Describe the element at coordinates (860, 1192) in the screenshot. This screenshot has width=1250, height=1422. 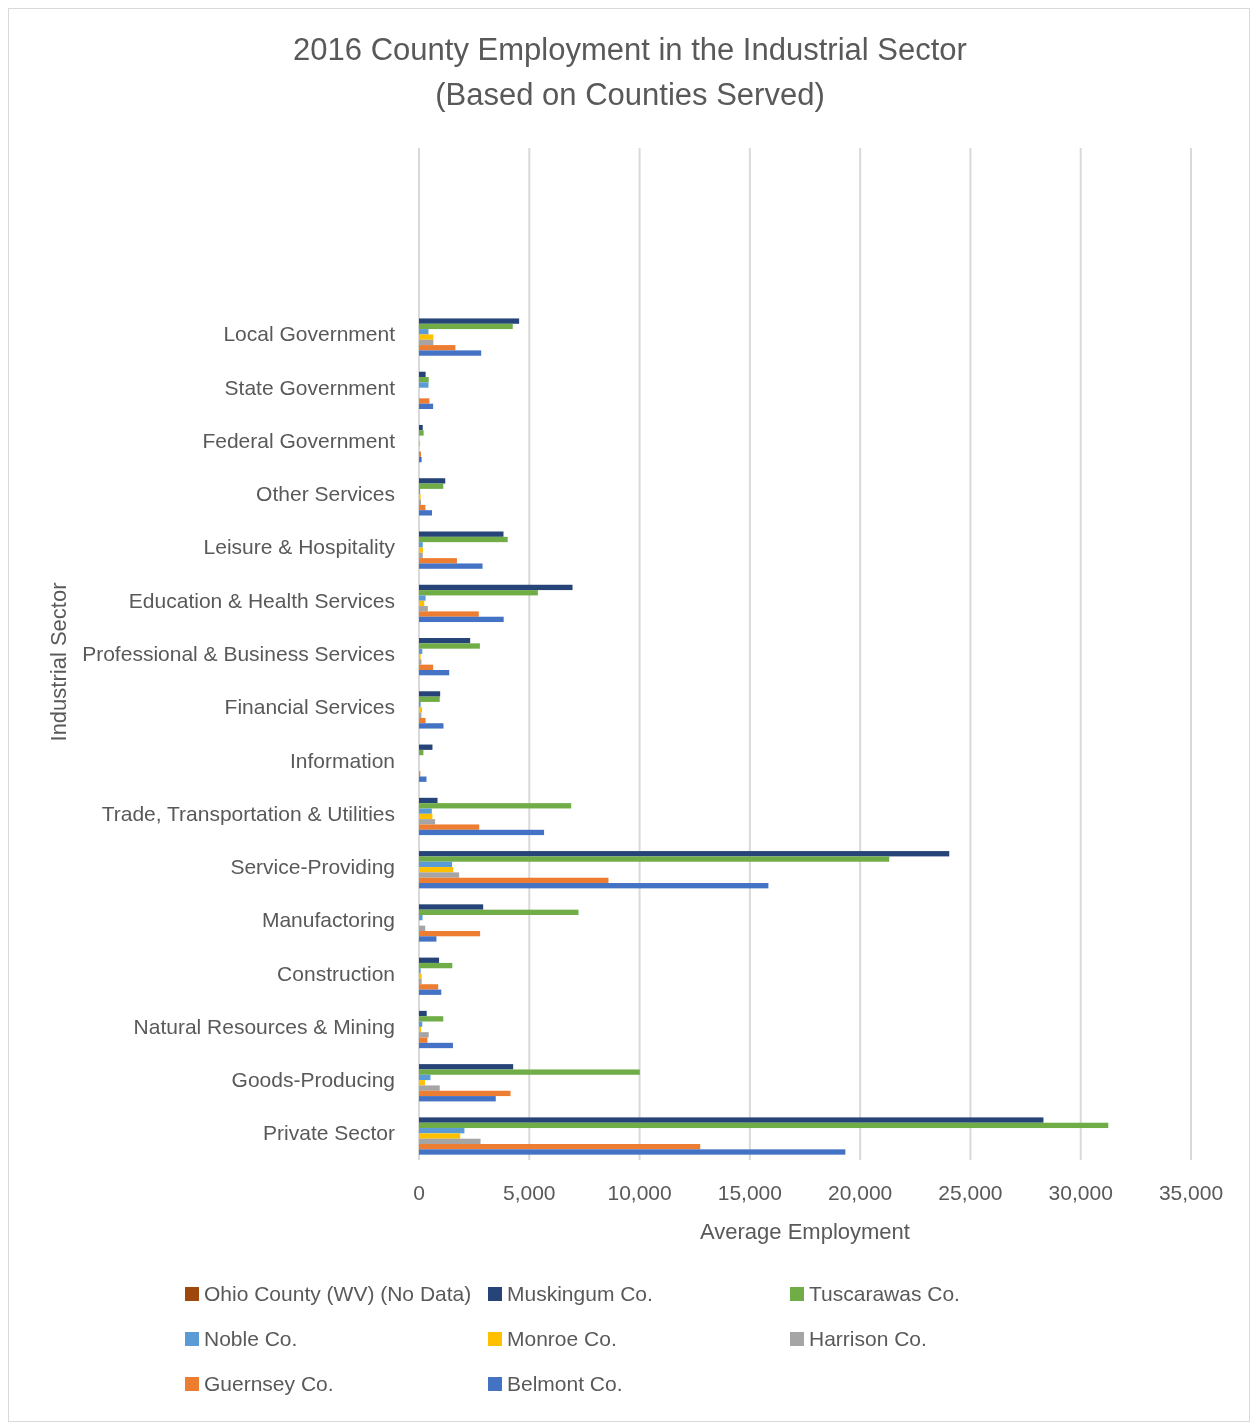
I see `x-tick-label: 20,000` at that location.